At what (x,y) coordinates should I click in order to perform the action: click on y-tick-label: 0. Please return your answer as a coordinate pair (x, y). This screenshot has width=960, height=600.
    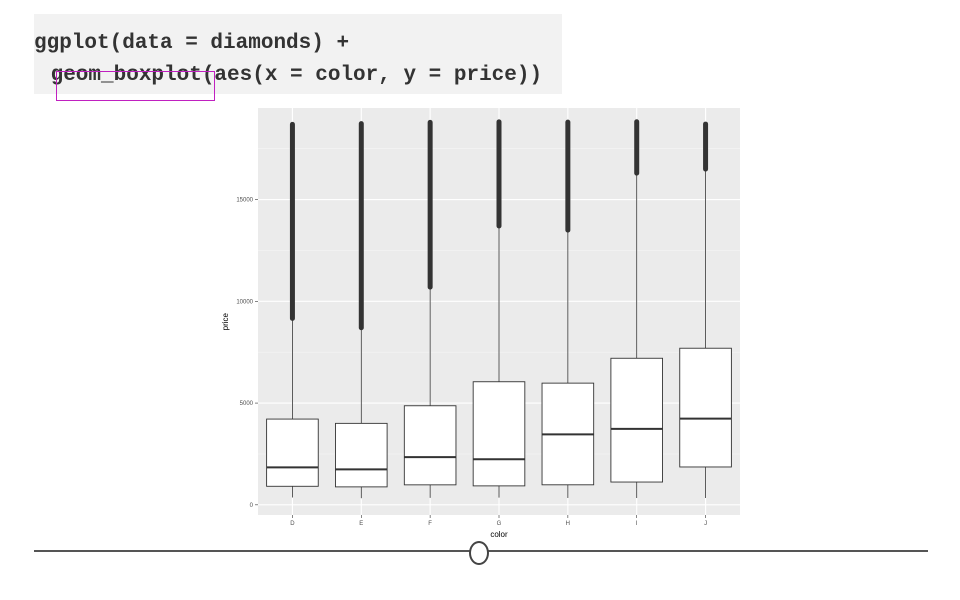
    Looking at the image, I should click on (252, 506).